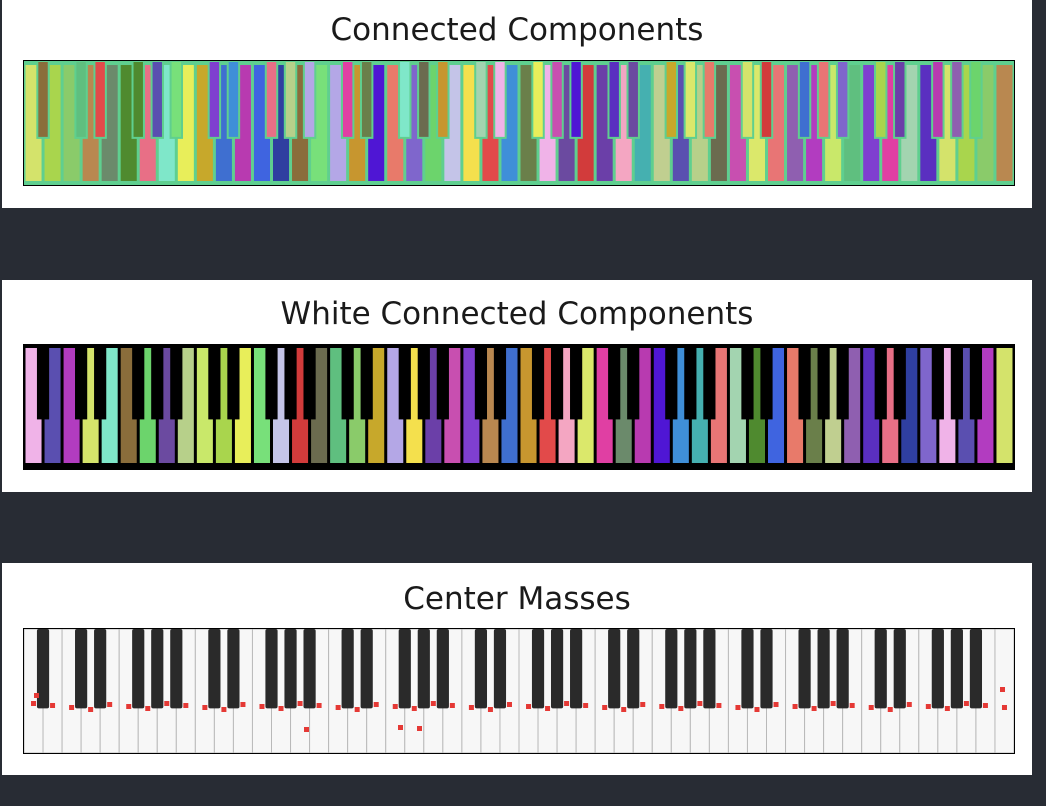 The height and width of the screenshot is (806, 1046). Describe the element at coordinates (519, 407) in the screenshot. I see `white-components-image` at that location.